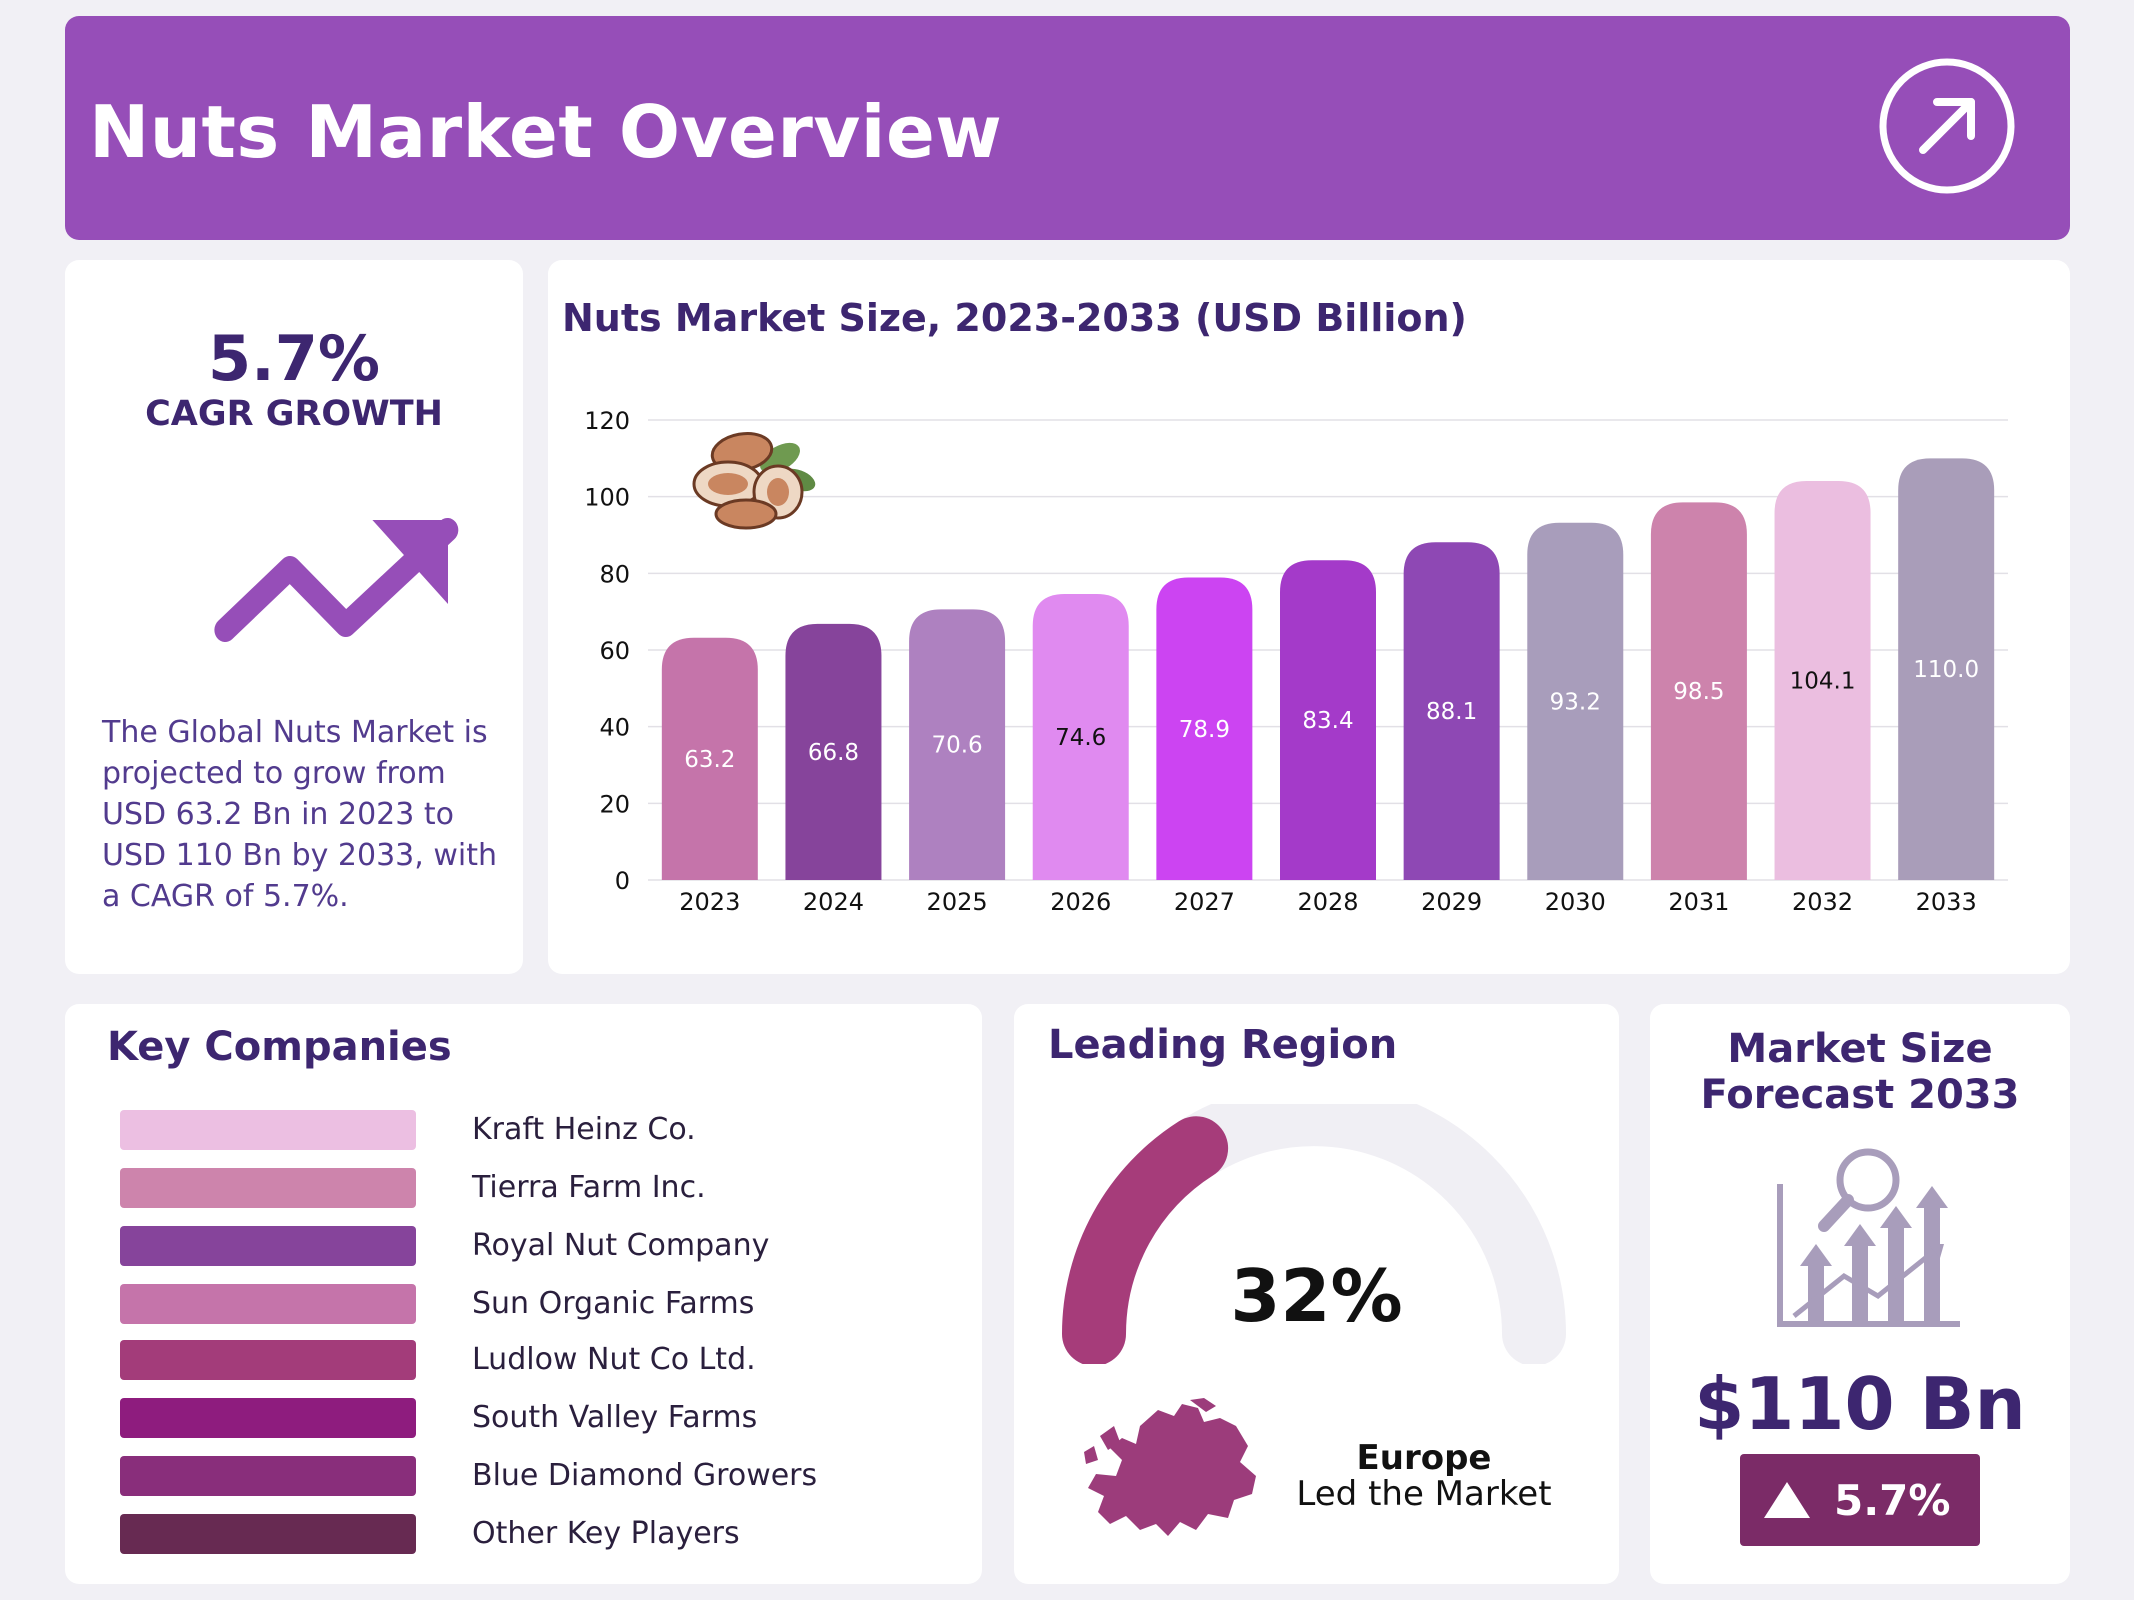 This screenshot has height=1600, width=2134. Describe the element at coordinates (1170, 1467) in the screenshot. I see `europe-map-icon` at that location.